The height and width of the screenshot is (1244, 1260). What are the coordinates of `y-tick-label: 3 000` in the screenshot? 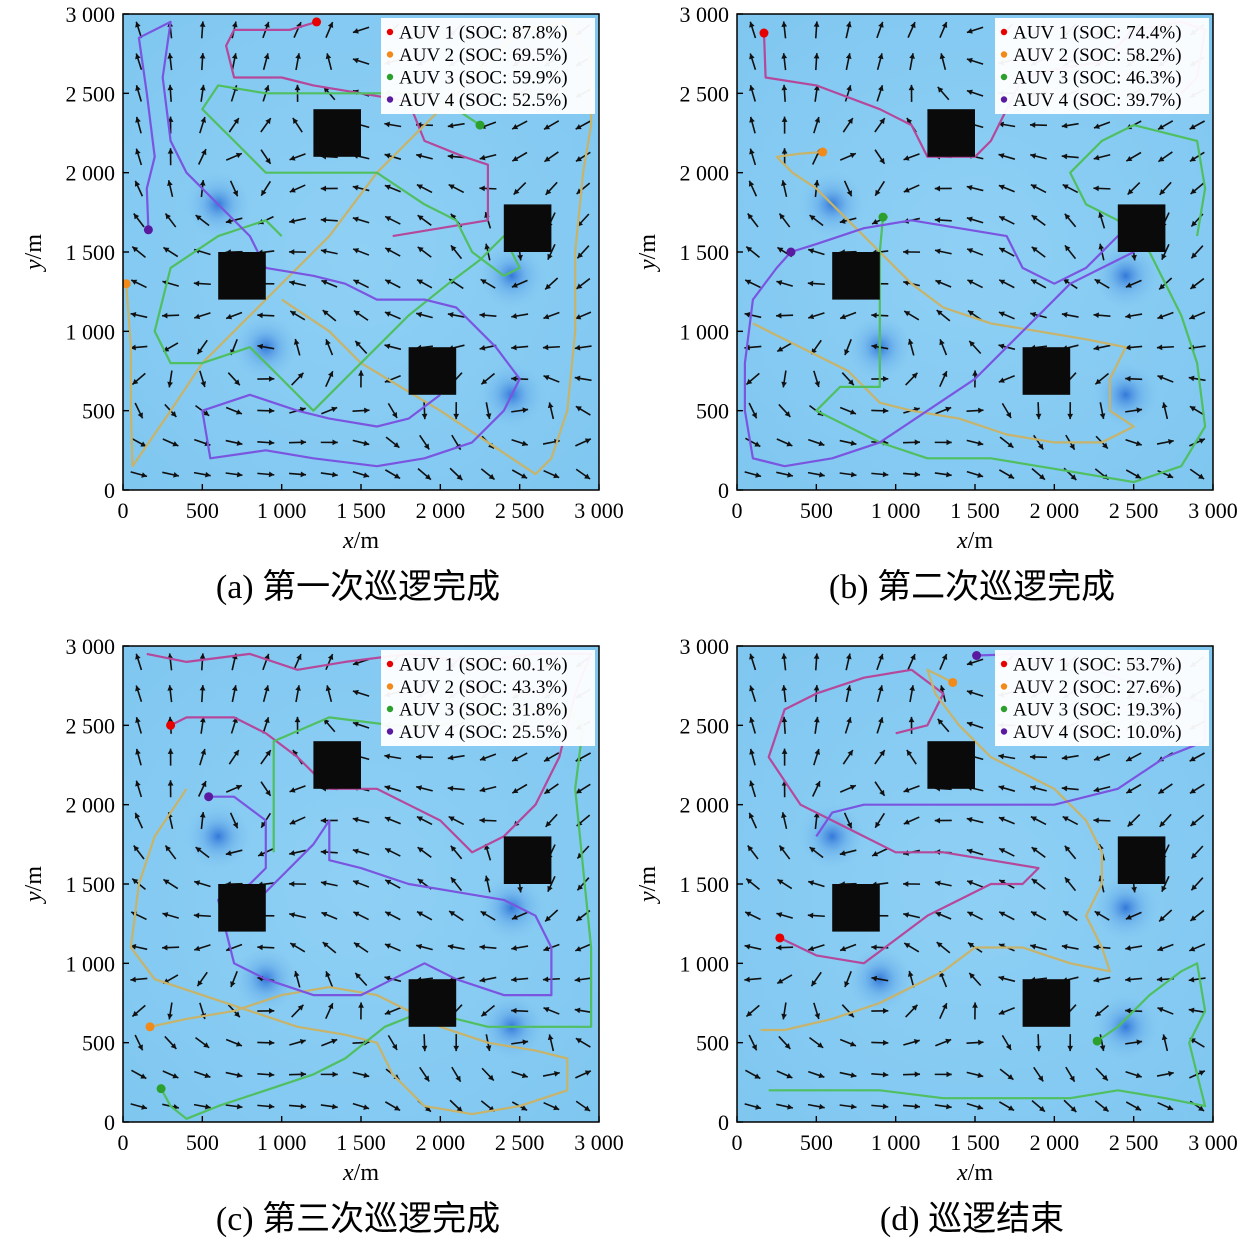 It's located at (91, 646).